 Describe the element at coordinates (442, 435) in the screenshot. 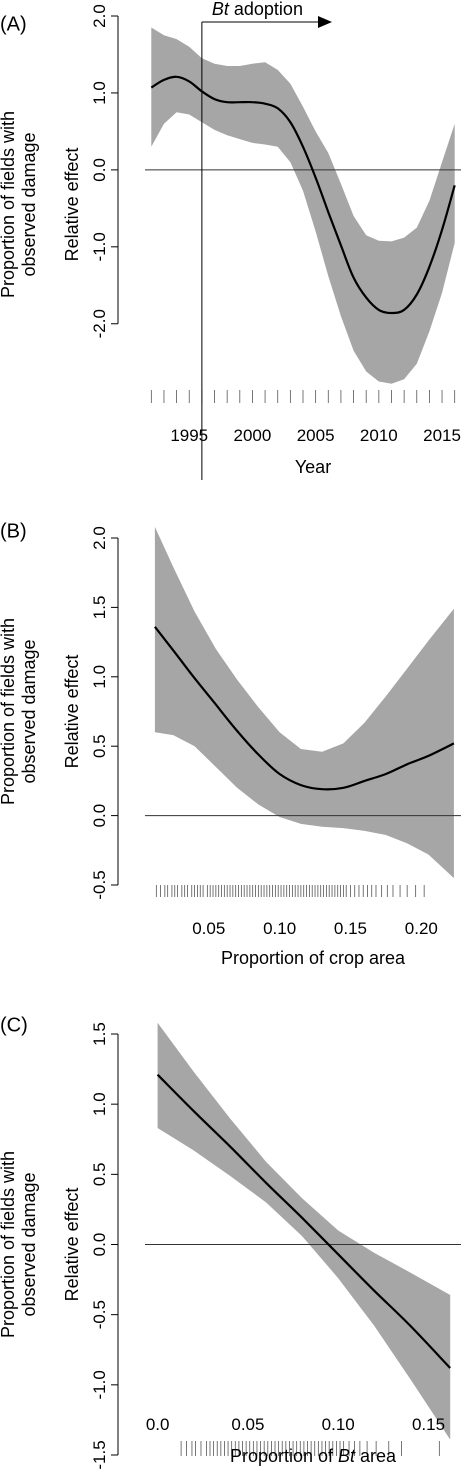

I see `x-tick-label: 2015` at that location.